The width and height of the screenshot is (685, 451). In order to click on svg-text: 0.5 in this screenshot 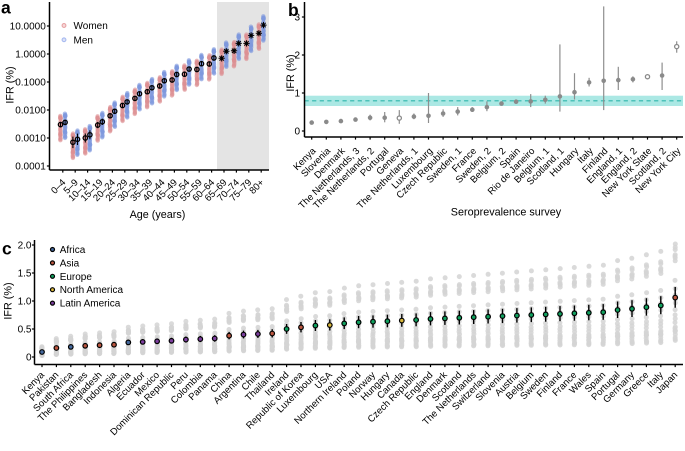, I will do `click(25, 330)`.